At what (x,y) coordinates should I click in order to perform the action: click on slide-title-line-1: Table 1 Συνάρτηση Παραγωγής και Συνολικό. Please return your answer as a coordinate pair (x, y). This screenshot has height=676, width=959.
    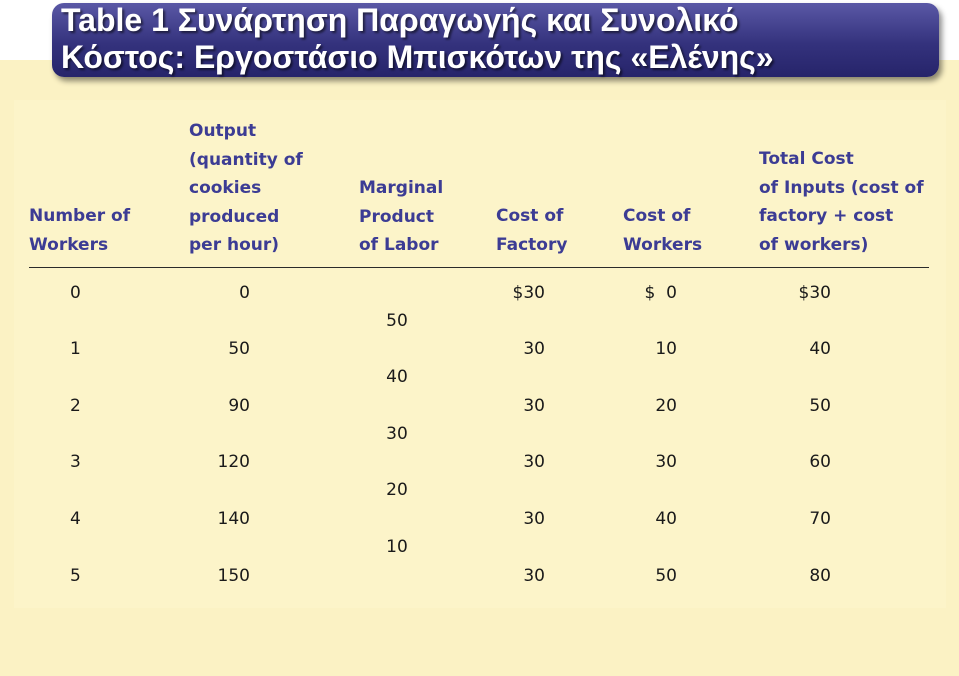
    Looking at the image, I should click on (400, 20).